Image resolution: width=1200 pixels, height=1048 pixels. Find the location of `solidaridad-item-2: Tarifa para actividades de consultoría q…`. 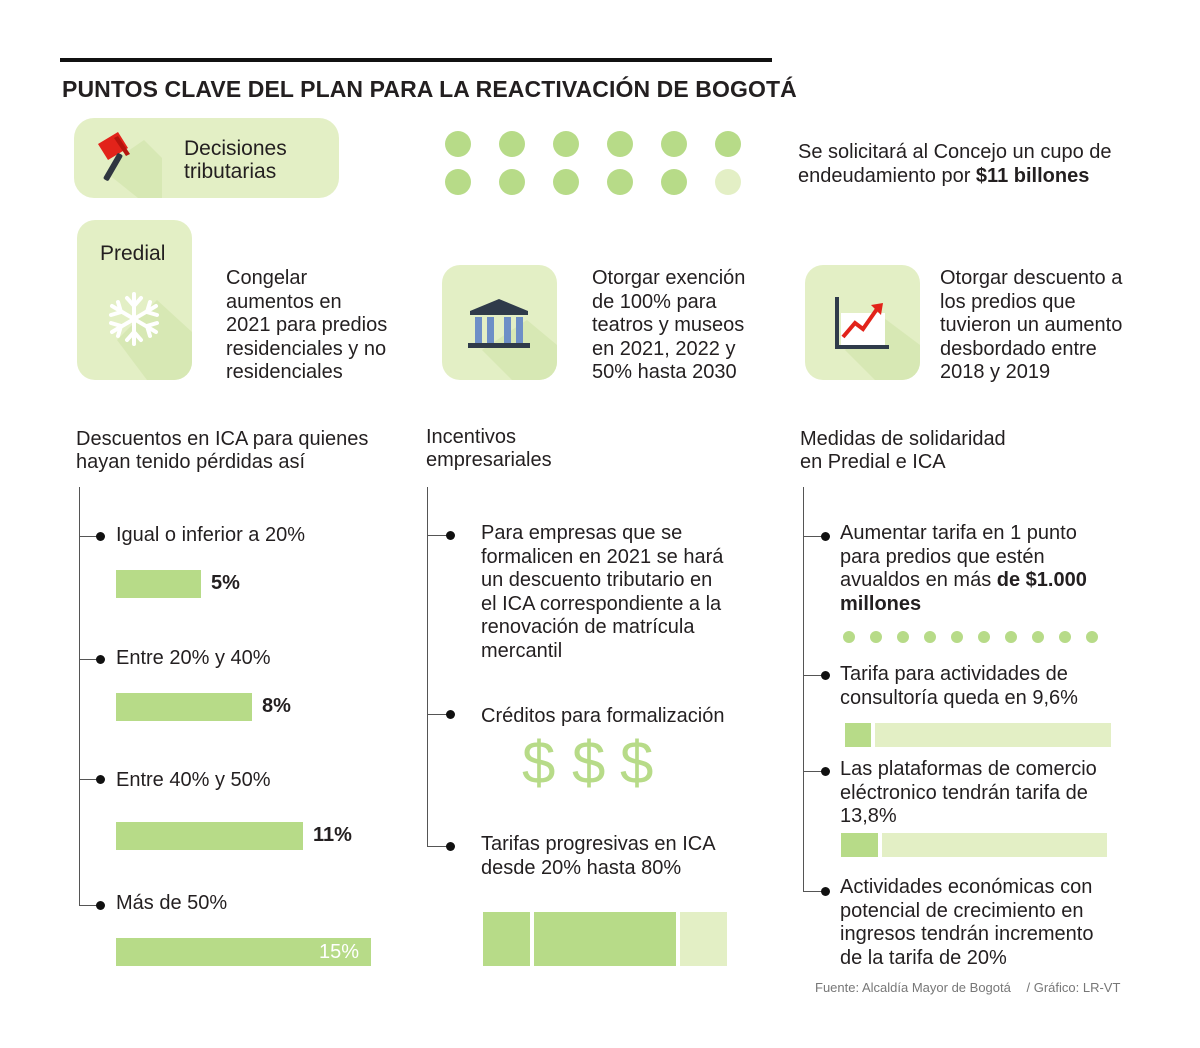

solidaridad-item-2: Tarifa para actividades de consultoría q… is located at coordinates (959, 686).